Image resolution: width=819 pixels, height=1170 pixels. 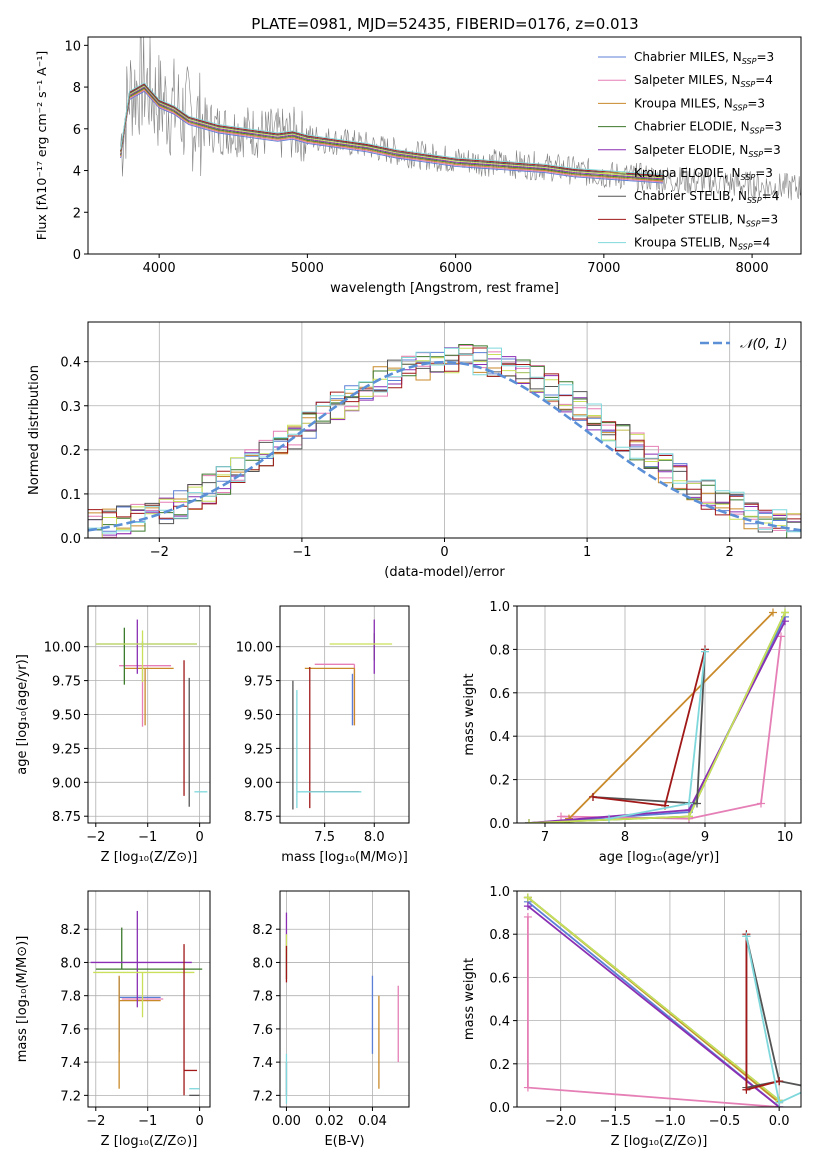 I want to click on x-tick-label: 8, so click(x=625, y=837).